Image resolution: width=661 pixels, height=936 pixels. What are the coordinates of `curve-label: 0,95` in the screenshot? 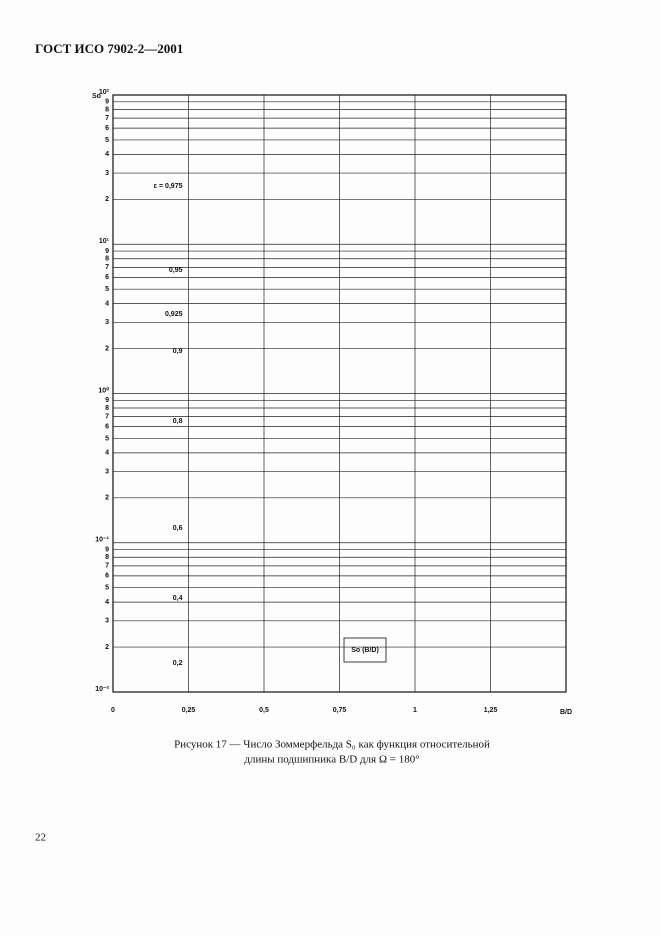 It's located at (176, 270).